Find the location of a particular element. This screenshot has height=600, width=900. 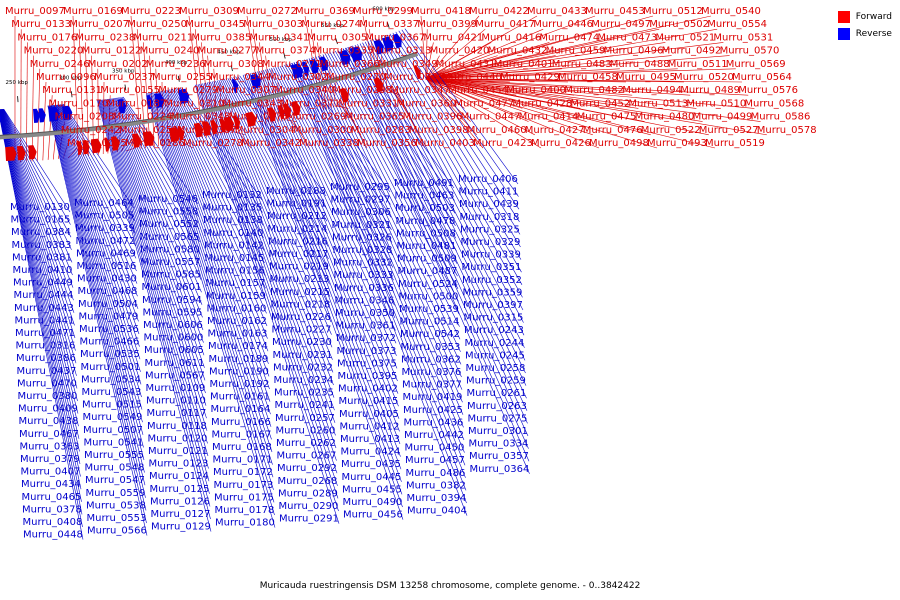

forward-gene-arrow is located at coordinates (198, 130).